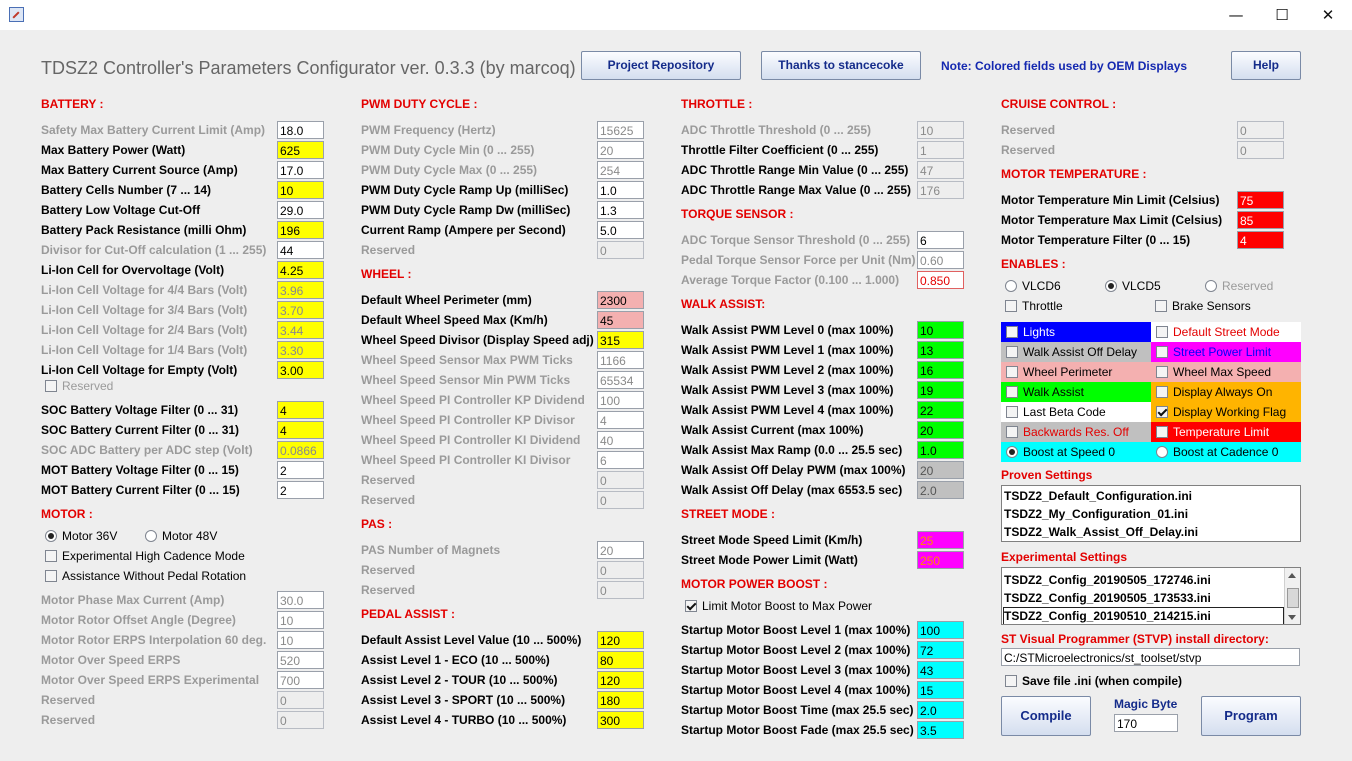 The width and height of the screenshot is (1352, 761). What do you see at coordinates (940, 130) in the screenshot?
I see `throttle-param-input: 10` at bounding box center [940, 130].